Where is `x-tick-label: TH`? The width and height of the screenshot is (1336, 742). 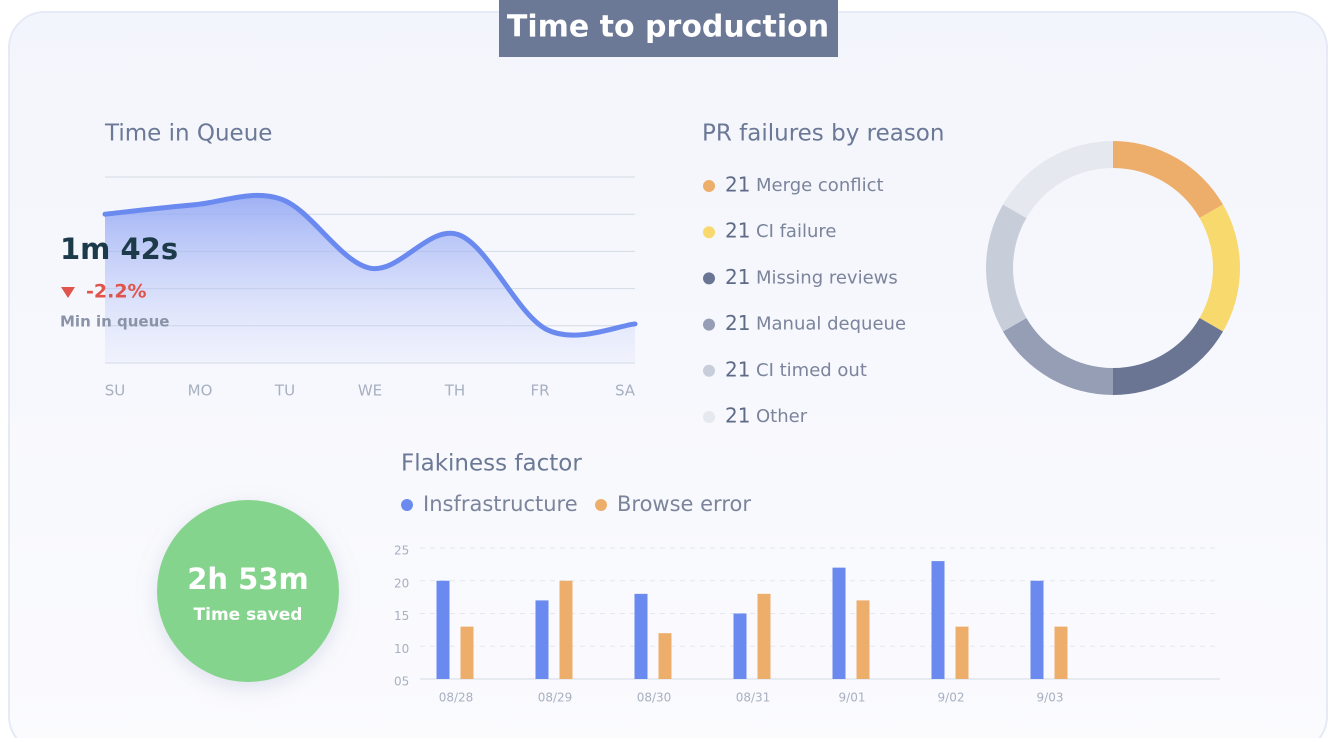 x-tick-label: TH is located at coordinates (454, 391).